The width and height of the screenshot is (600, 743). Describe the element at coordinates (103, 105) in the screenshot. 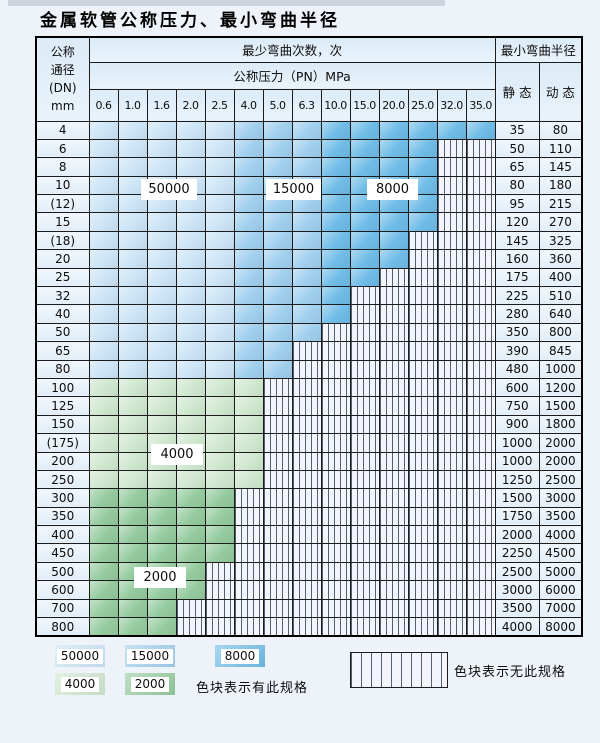

I see `pressure-tick: 0.6` at that location.